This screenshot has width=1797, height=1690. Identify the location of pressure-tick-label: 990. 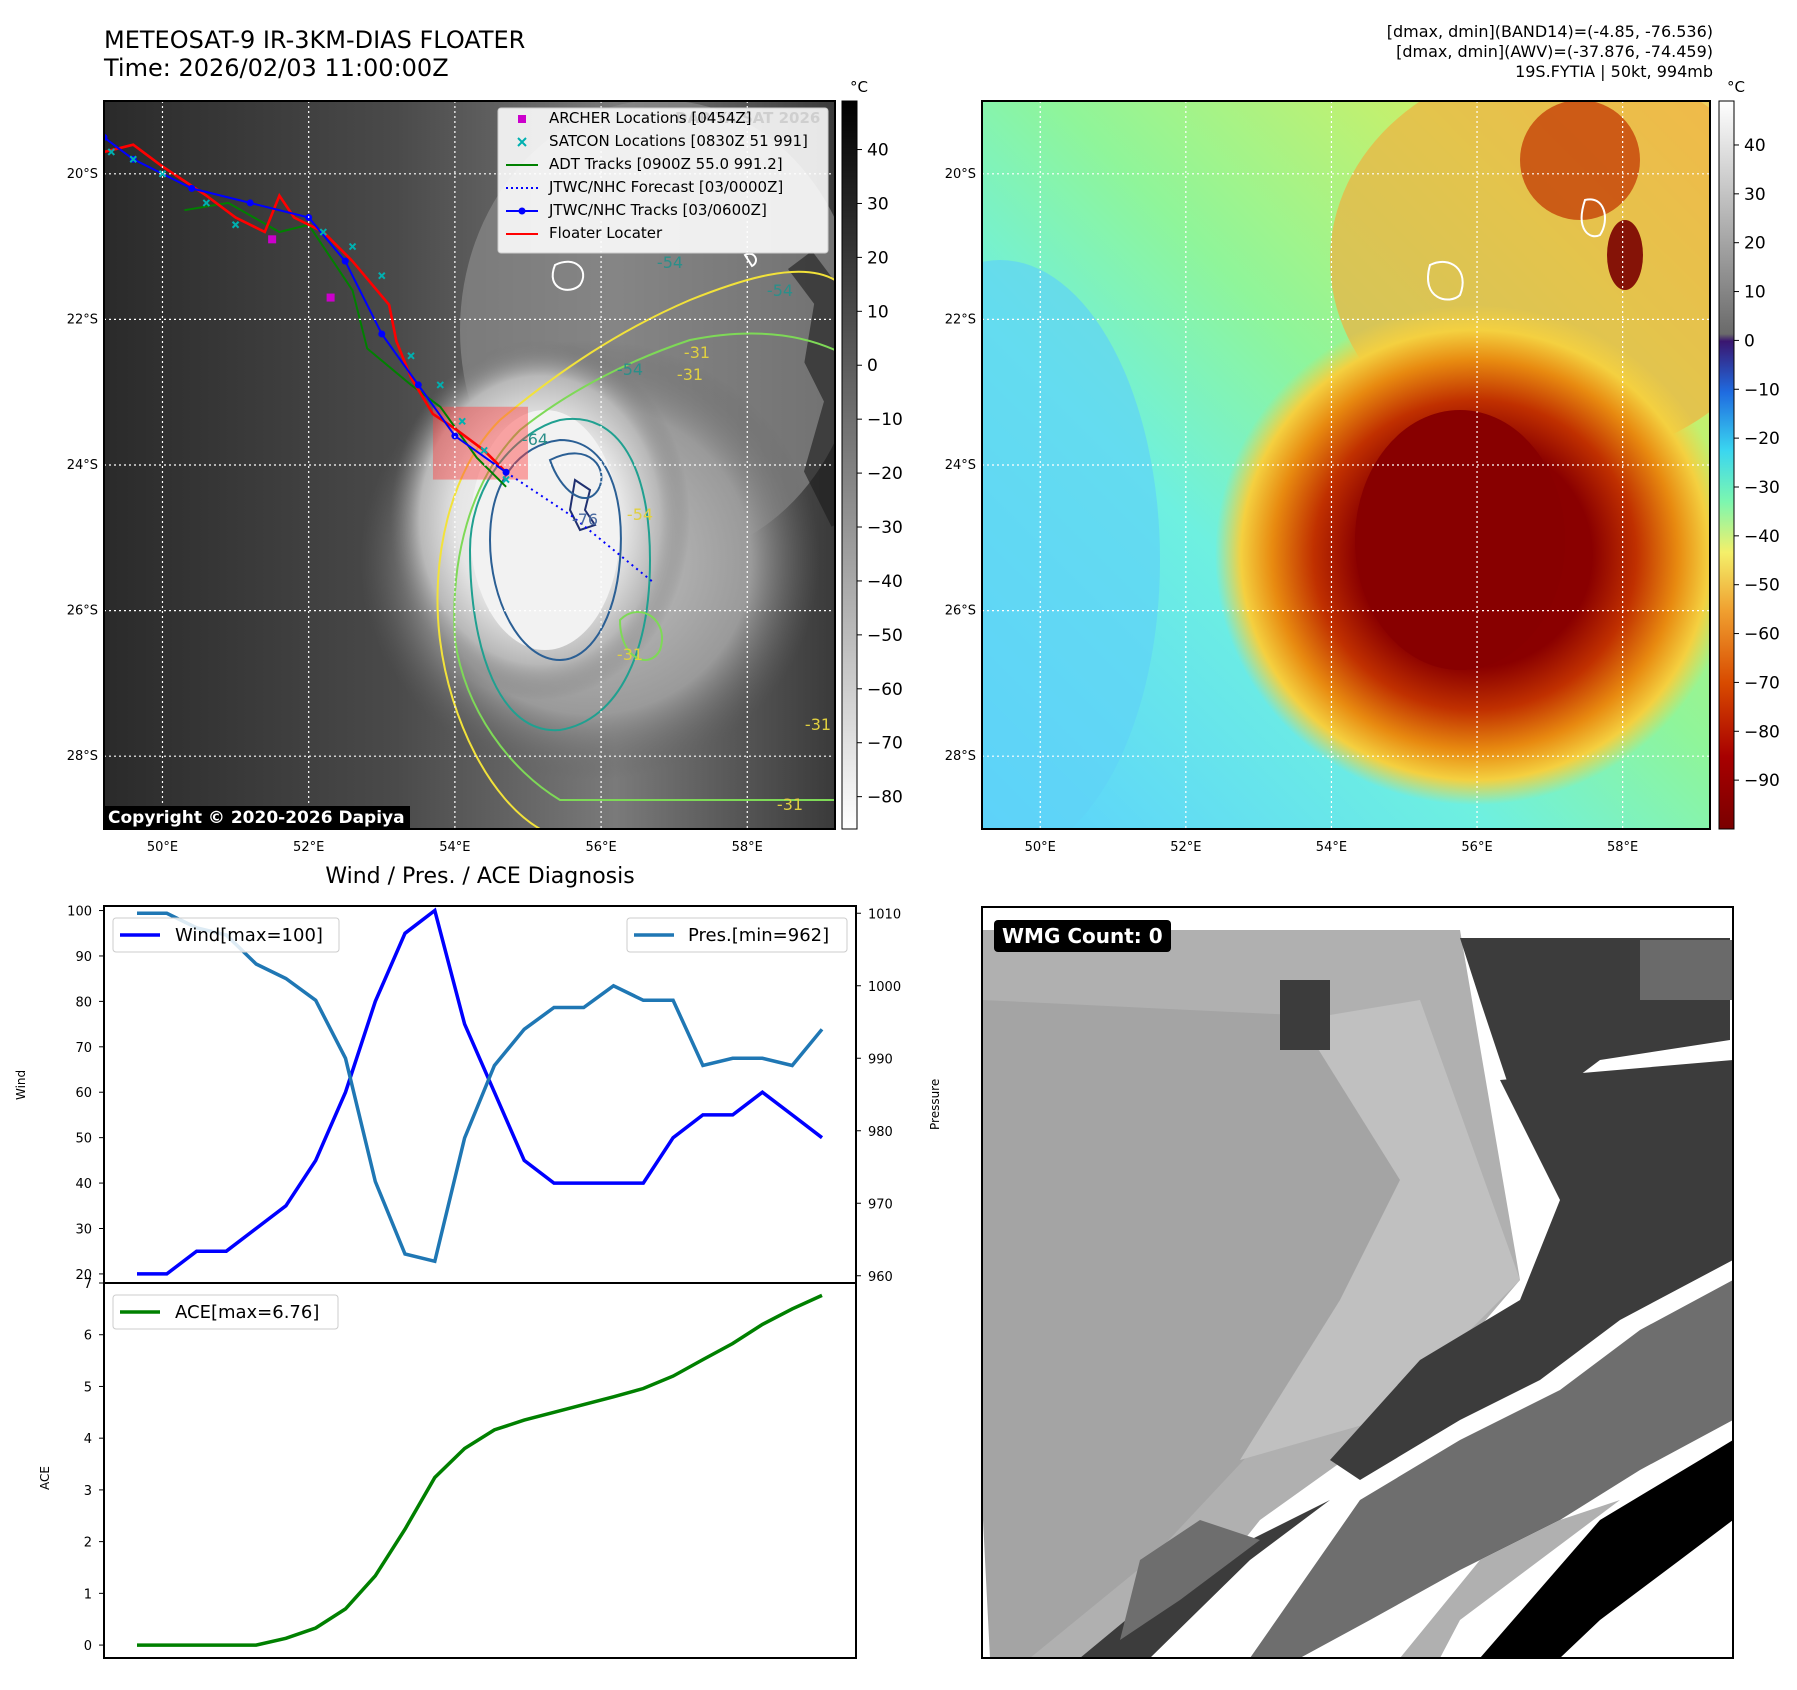
(880, 1059).